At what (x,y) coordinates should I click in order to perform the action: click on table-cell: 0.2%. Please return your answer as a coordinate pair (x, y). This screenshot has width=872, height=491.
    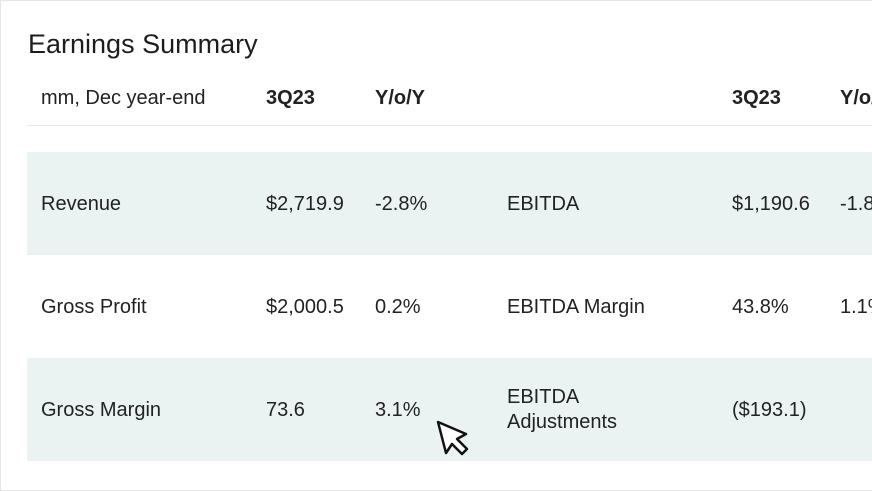
    Looking at the image, I should click on (398, 306).